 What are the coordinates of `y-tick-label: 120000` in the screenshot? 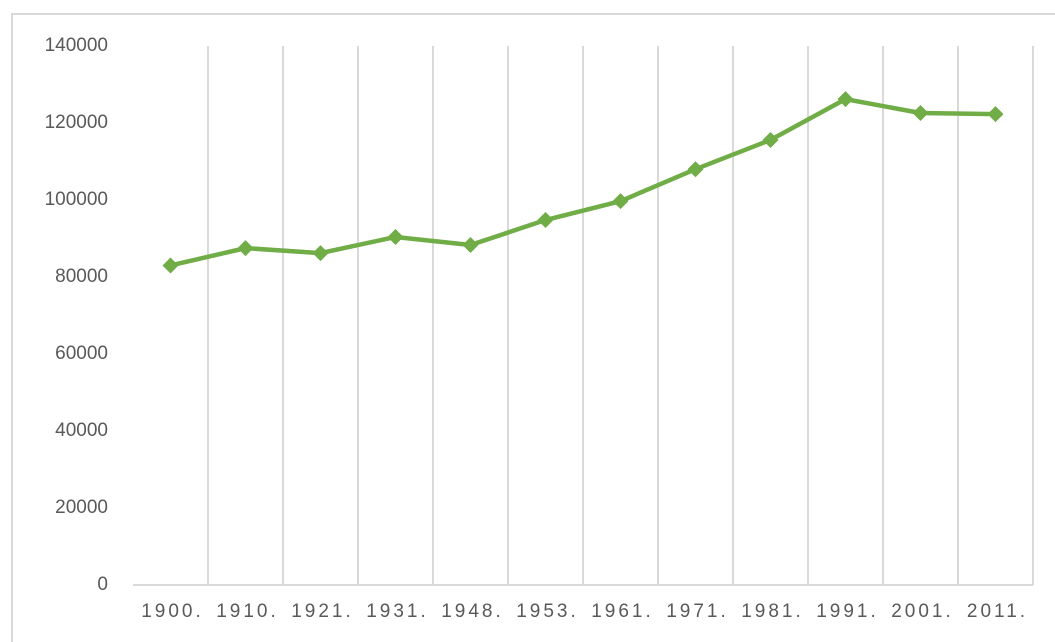 It's located at (76, 122).